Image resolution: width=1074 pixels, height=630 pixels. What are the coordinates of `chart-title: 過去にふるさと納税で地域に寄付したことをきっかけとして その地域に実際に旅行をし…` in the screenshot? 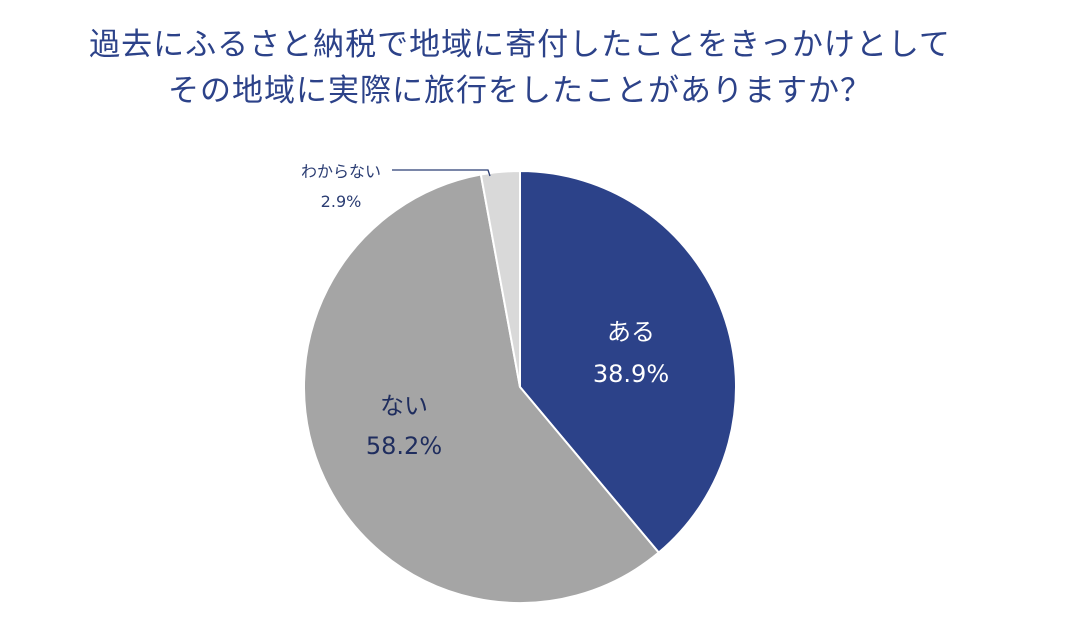 It's located at (520, 68).